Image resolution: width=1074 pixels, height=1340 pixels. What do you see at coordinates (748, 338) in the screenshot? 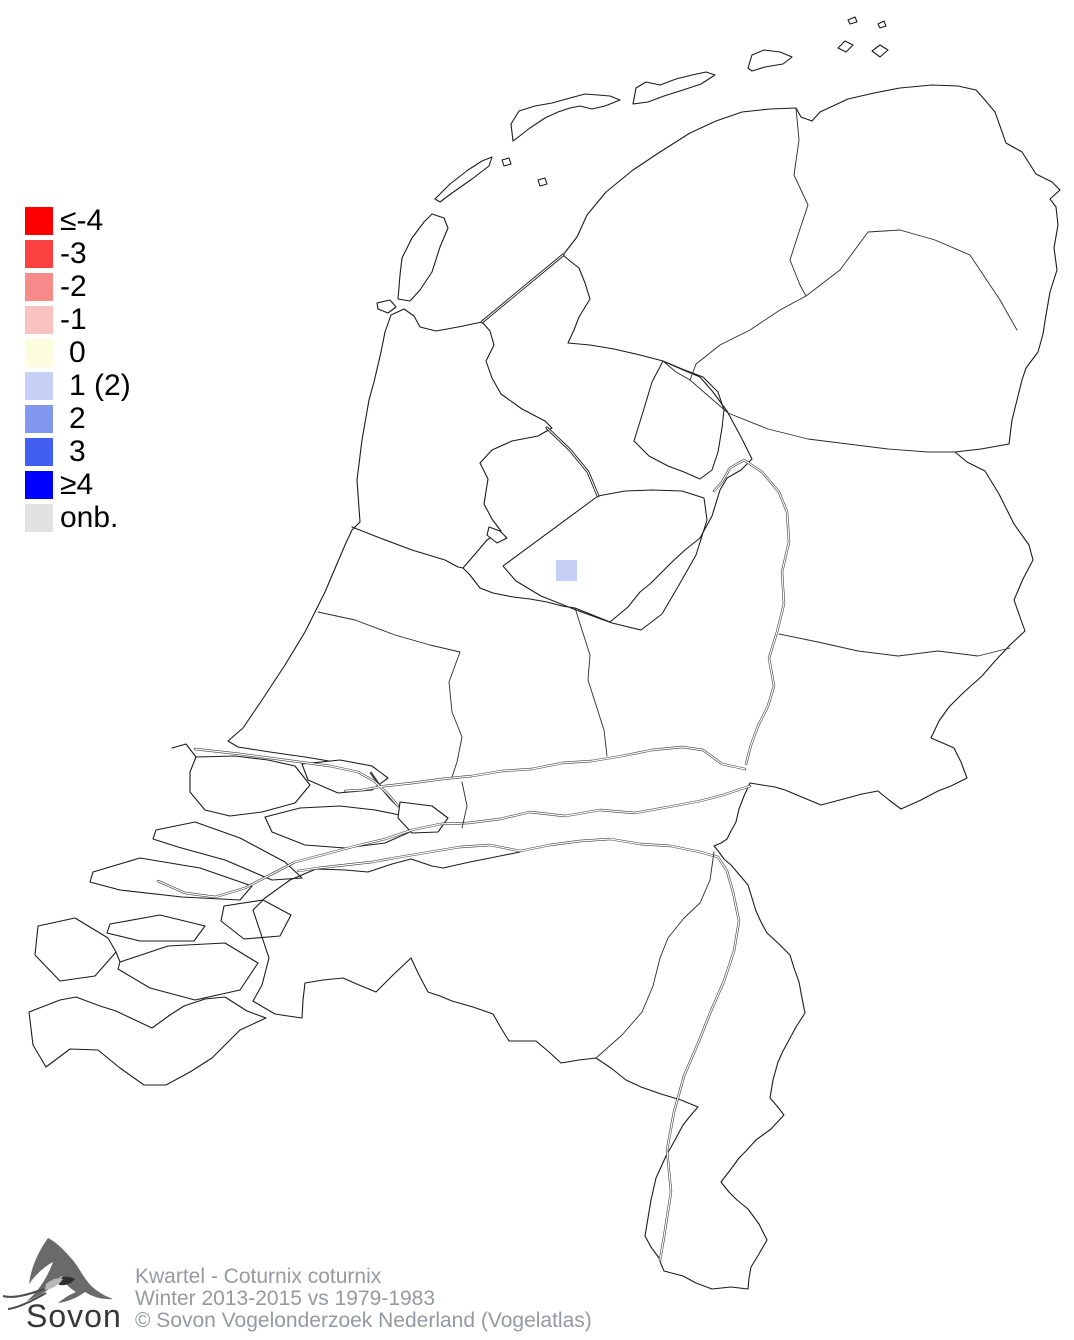
I see `border-friesland-drenthe` at bounding box center [748, 338].